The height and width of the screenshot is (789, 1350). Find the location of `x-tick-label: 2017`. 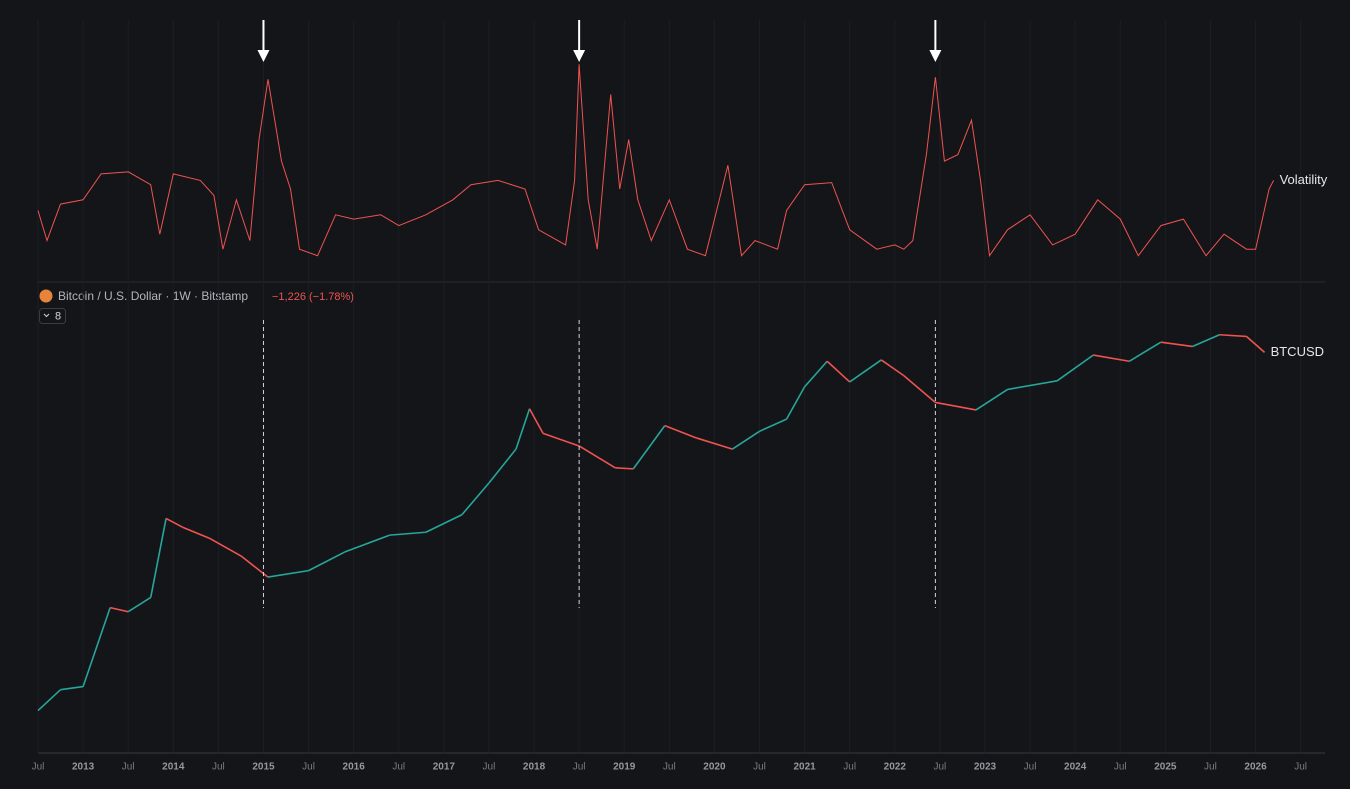

x-tick-label: 2017 is located at coordinates (444, 767).